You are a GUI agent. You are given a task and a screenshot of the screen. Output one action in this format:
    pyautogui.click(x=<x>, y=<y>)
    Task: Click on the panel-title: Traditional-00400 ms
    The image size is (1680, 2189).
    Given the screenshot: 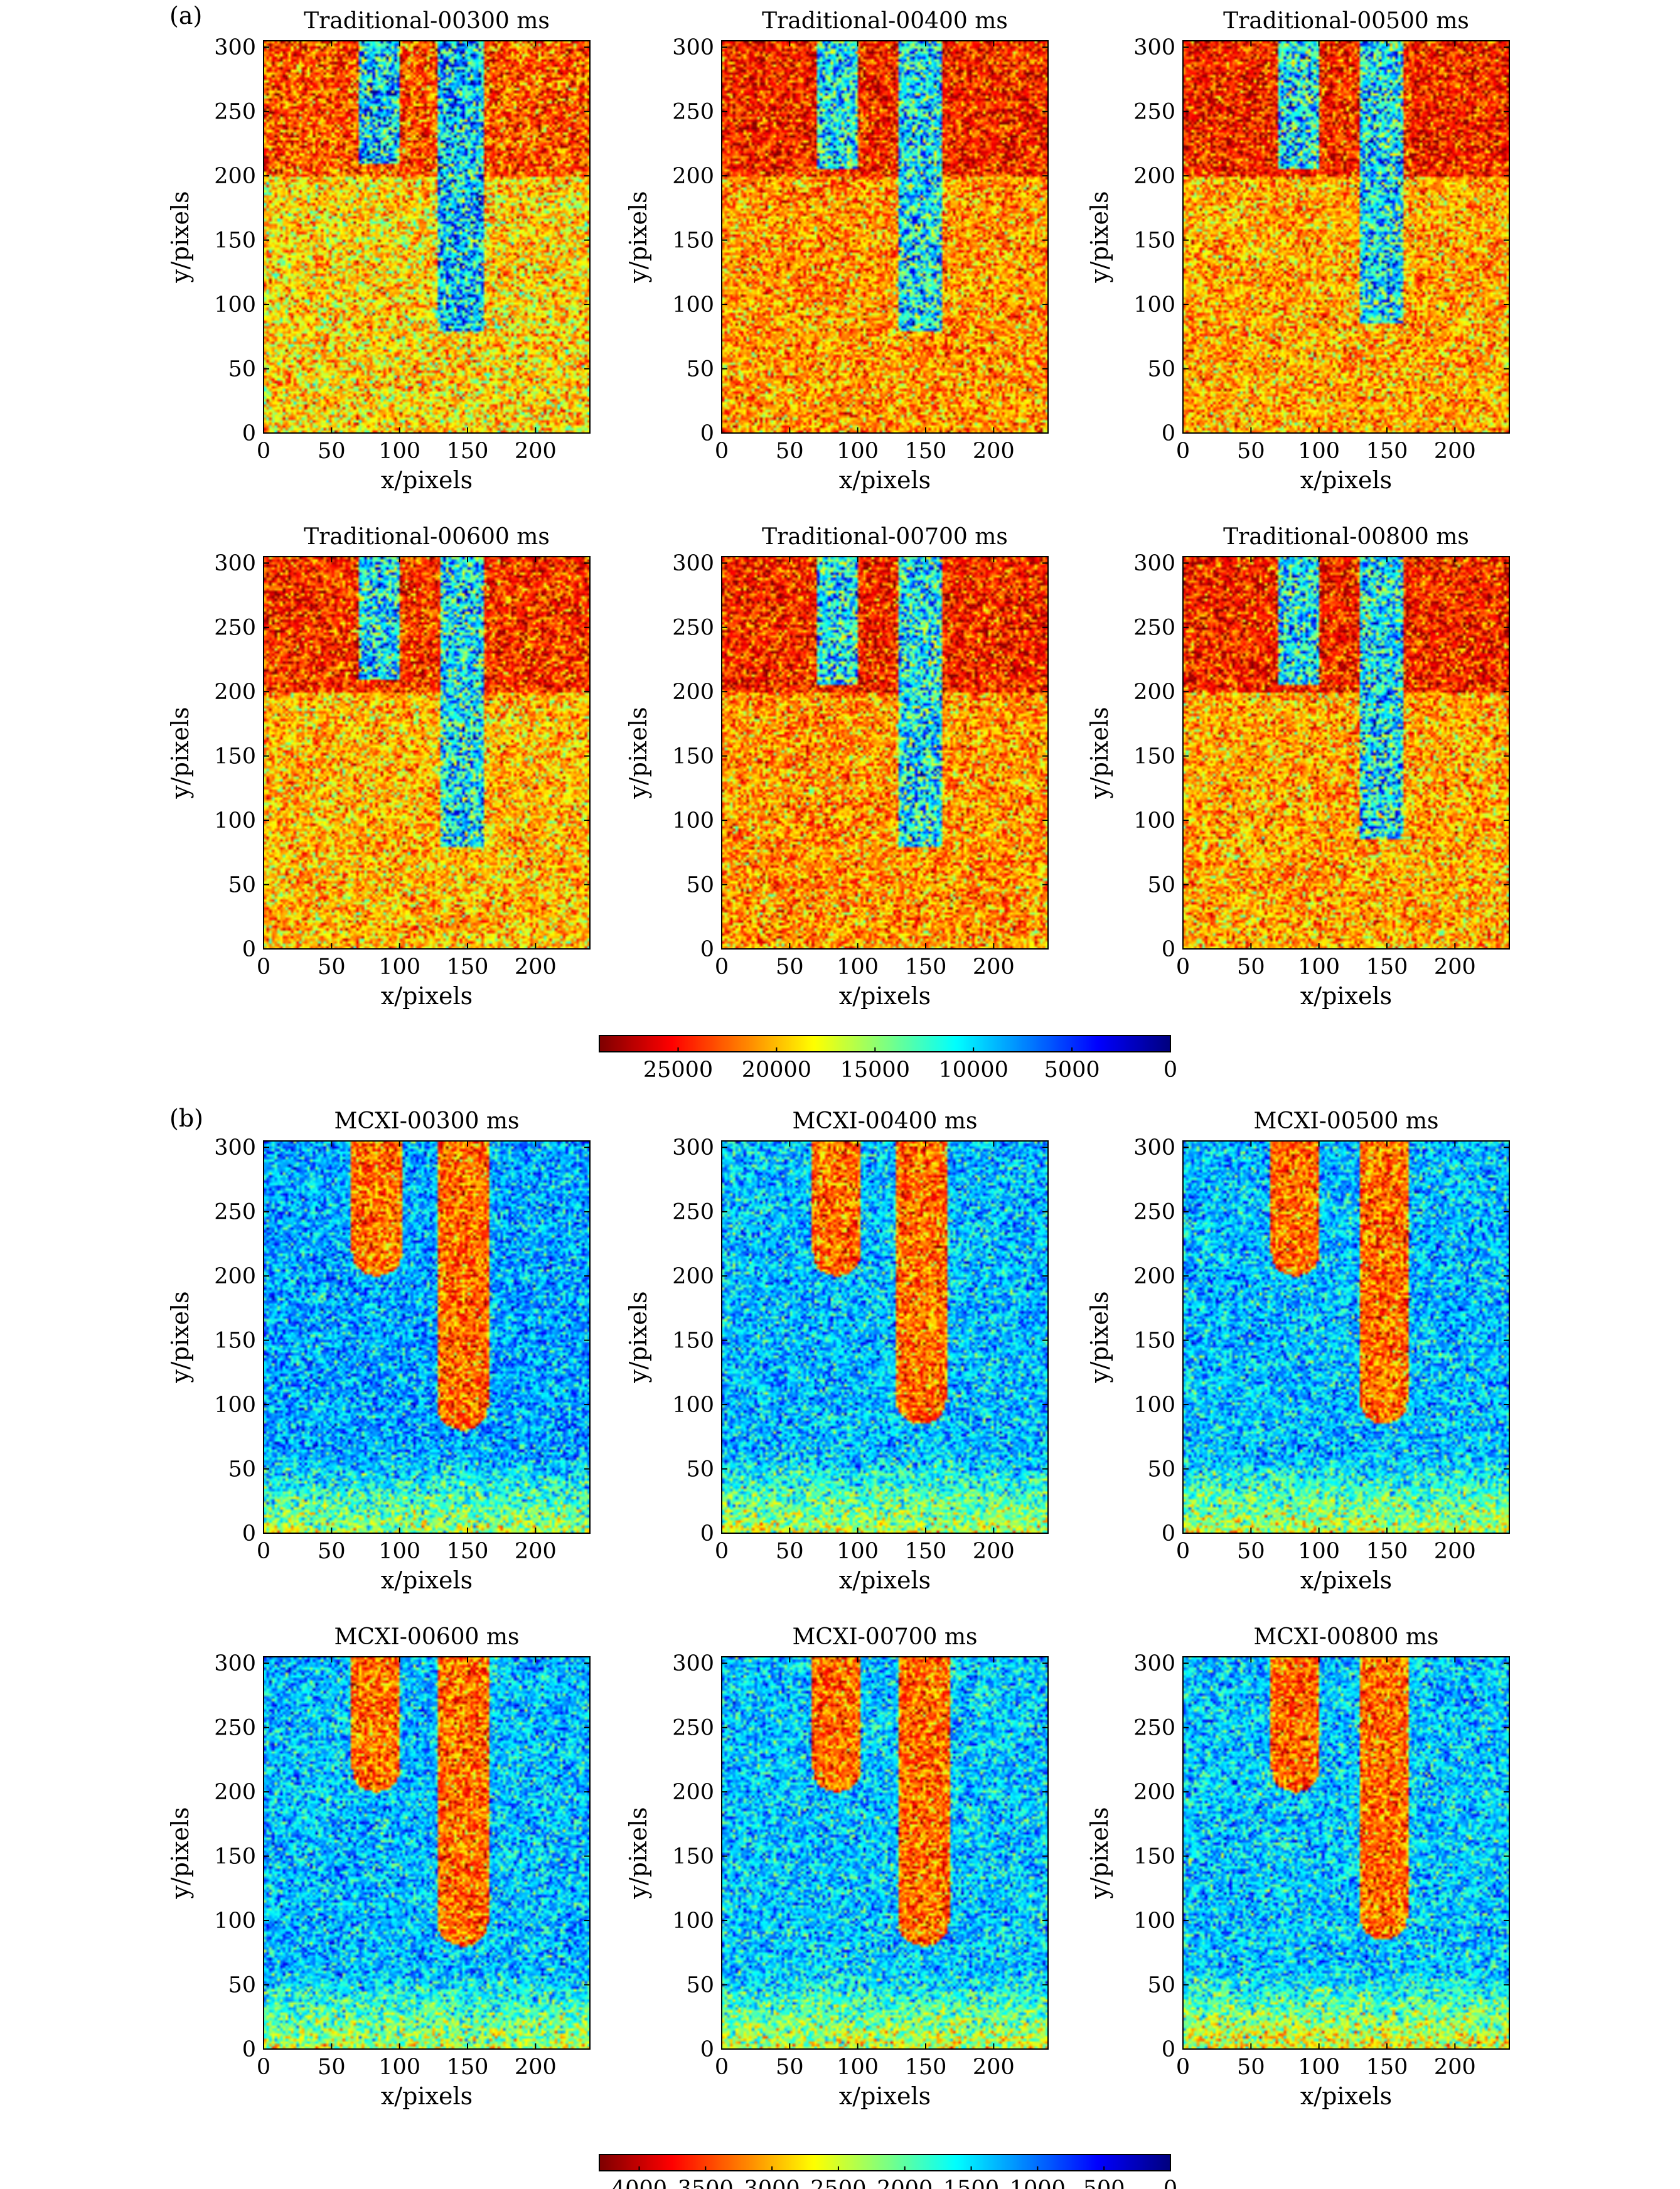 What is the action you would take?
    pyautogui.click(x=885, y=21)
    